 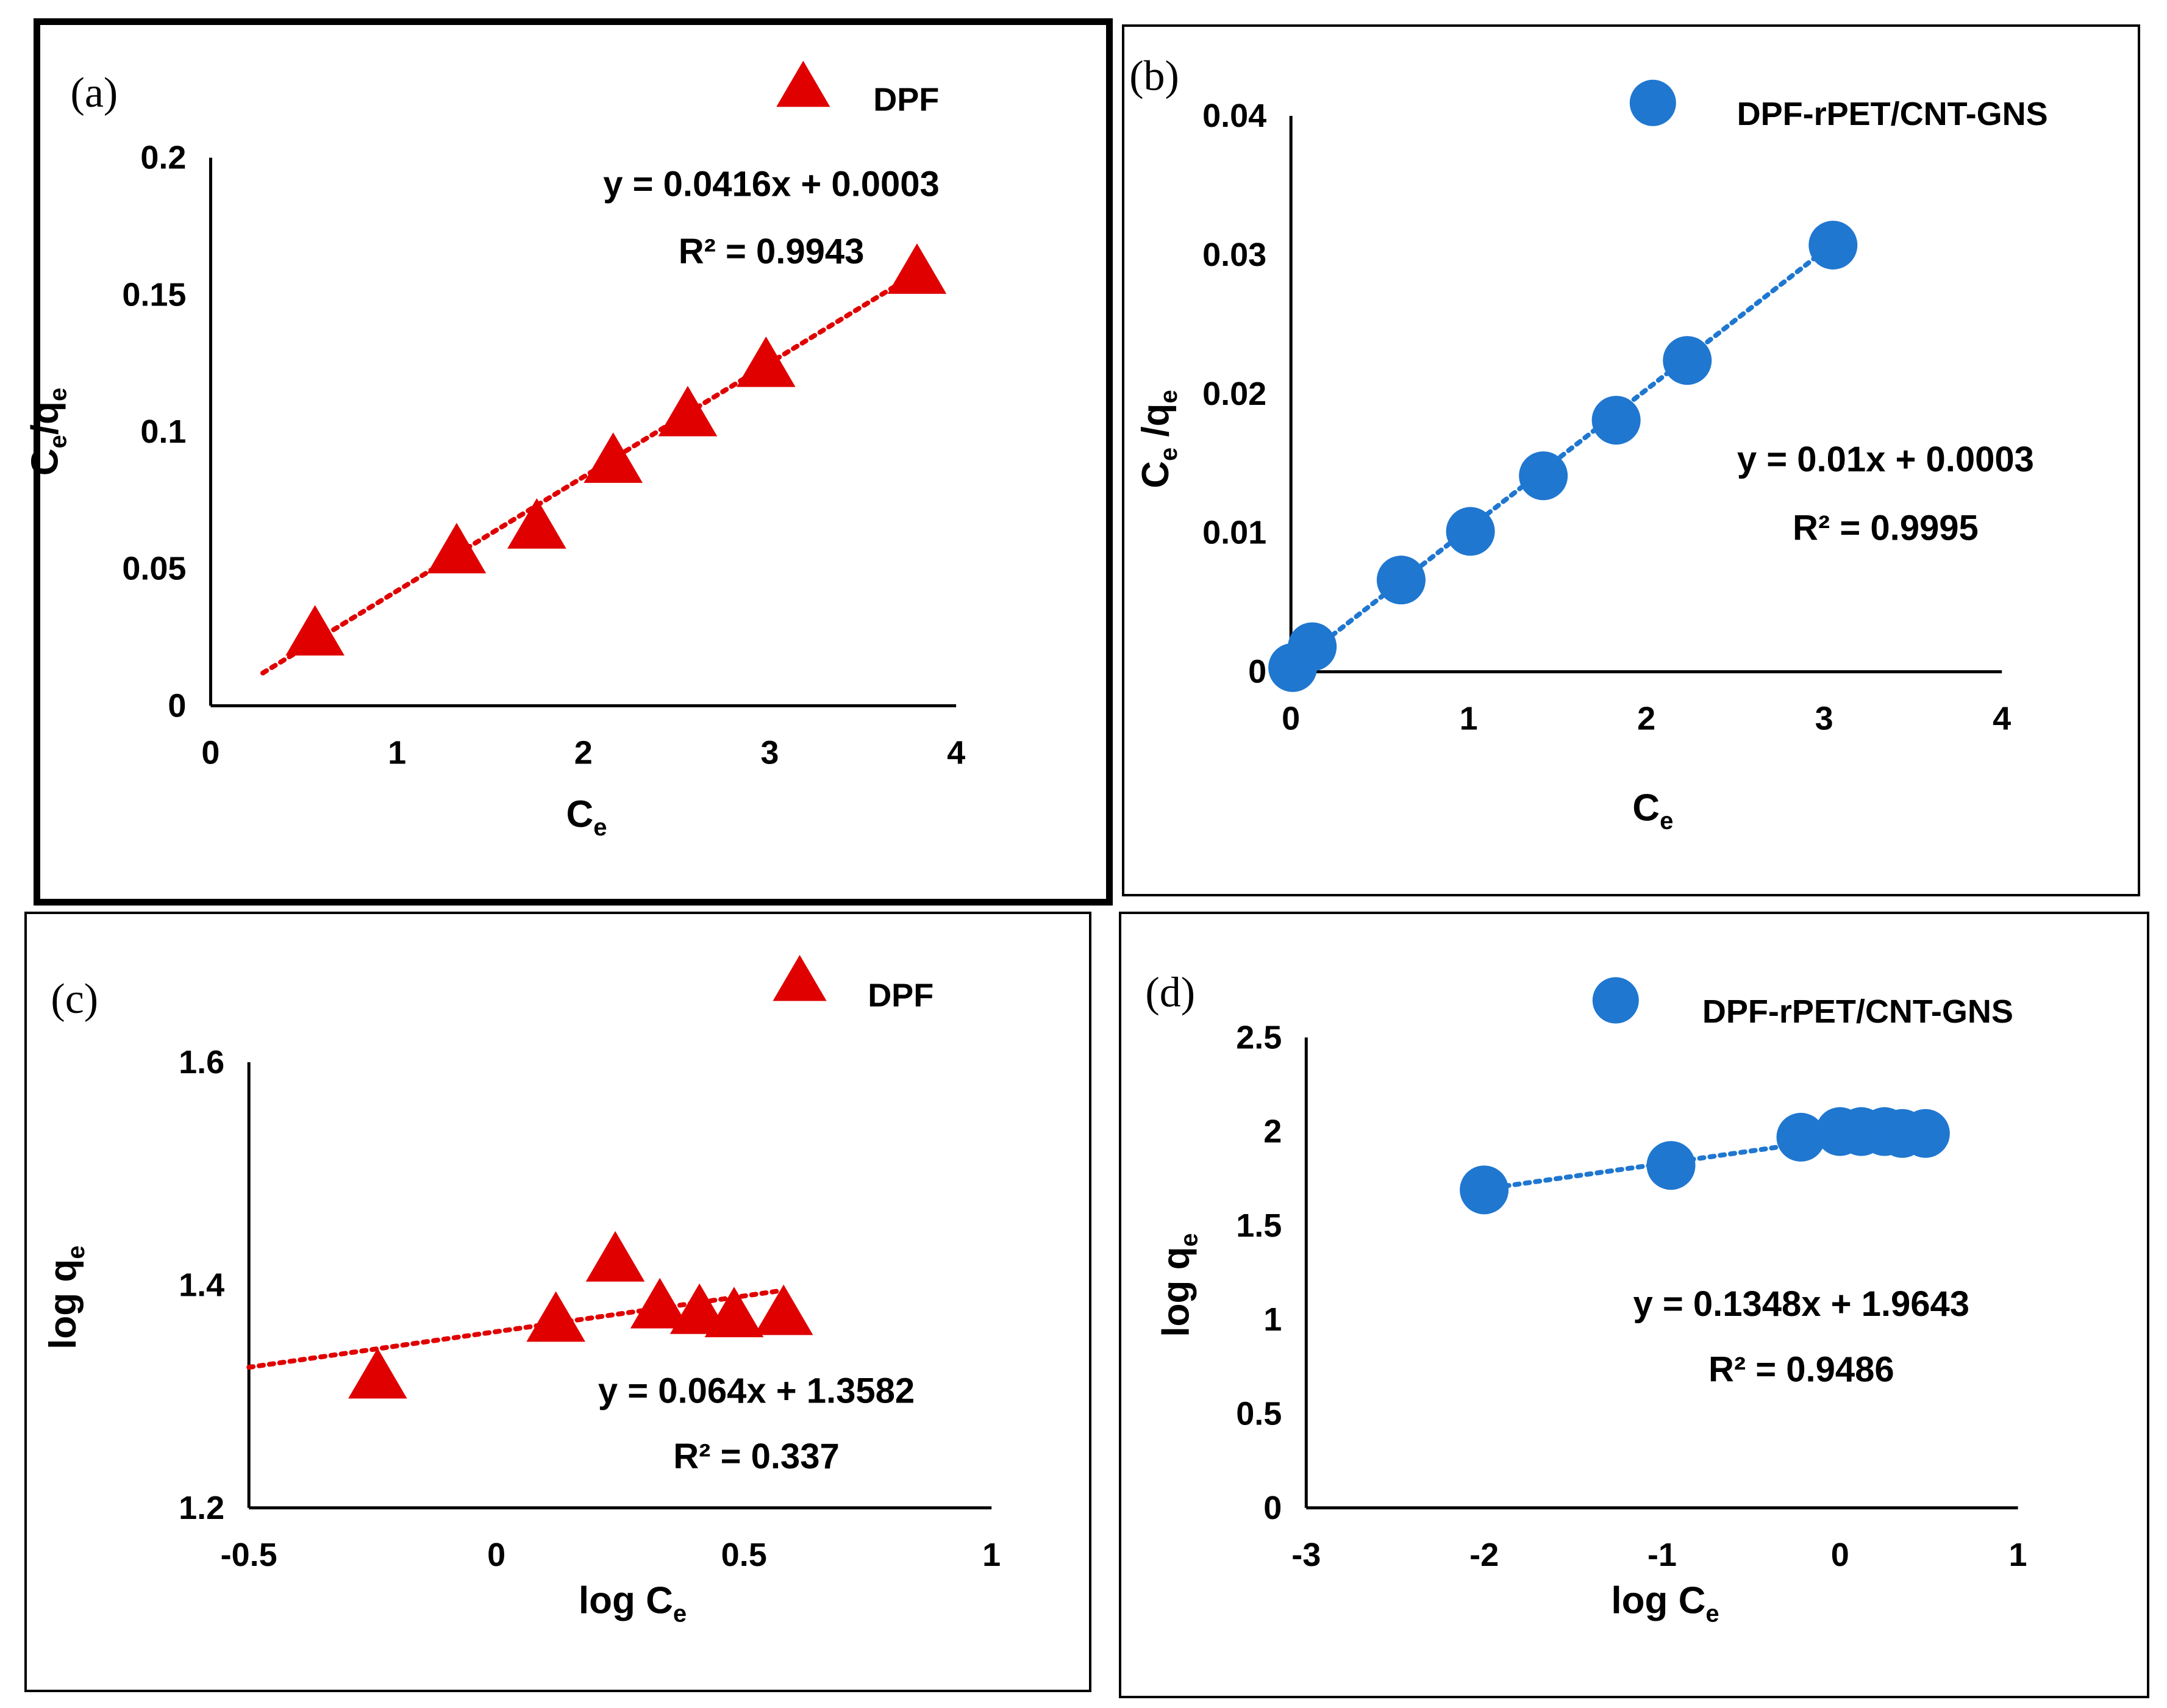 What do you see at coordinates (1156, 475) in the screenshot?
I see `y-axis-title-ylabel-main: C` at bounding box center [1156, 475].